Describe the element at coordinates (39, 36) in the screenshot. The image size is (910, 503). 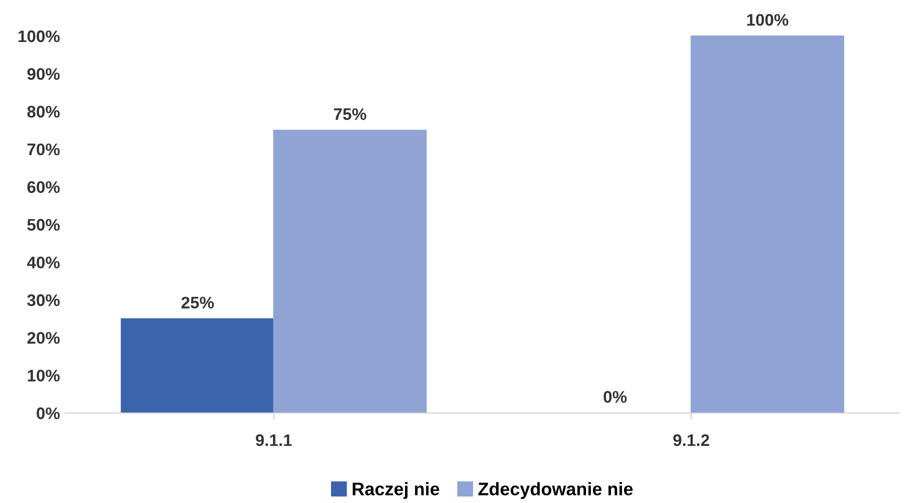
I see `y-tick-label: 100%` at that location.